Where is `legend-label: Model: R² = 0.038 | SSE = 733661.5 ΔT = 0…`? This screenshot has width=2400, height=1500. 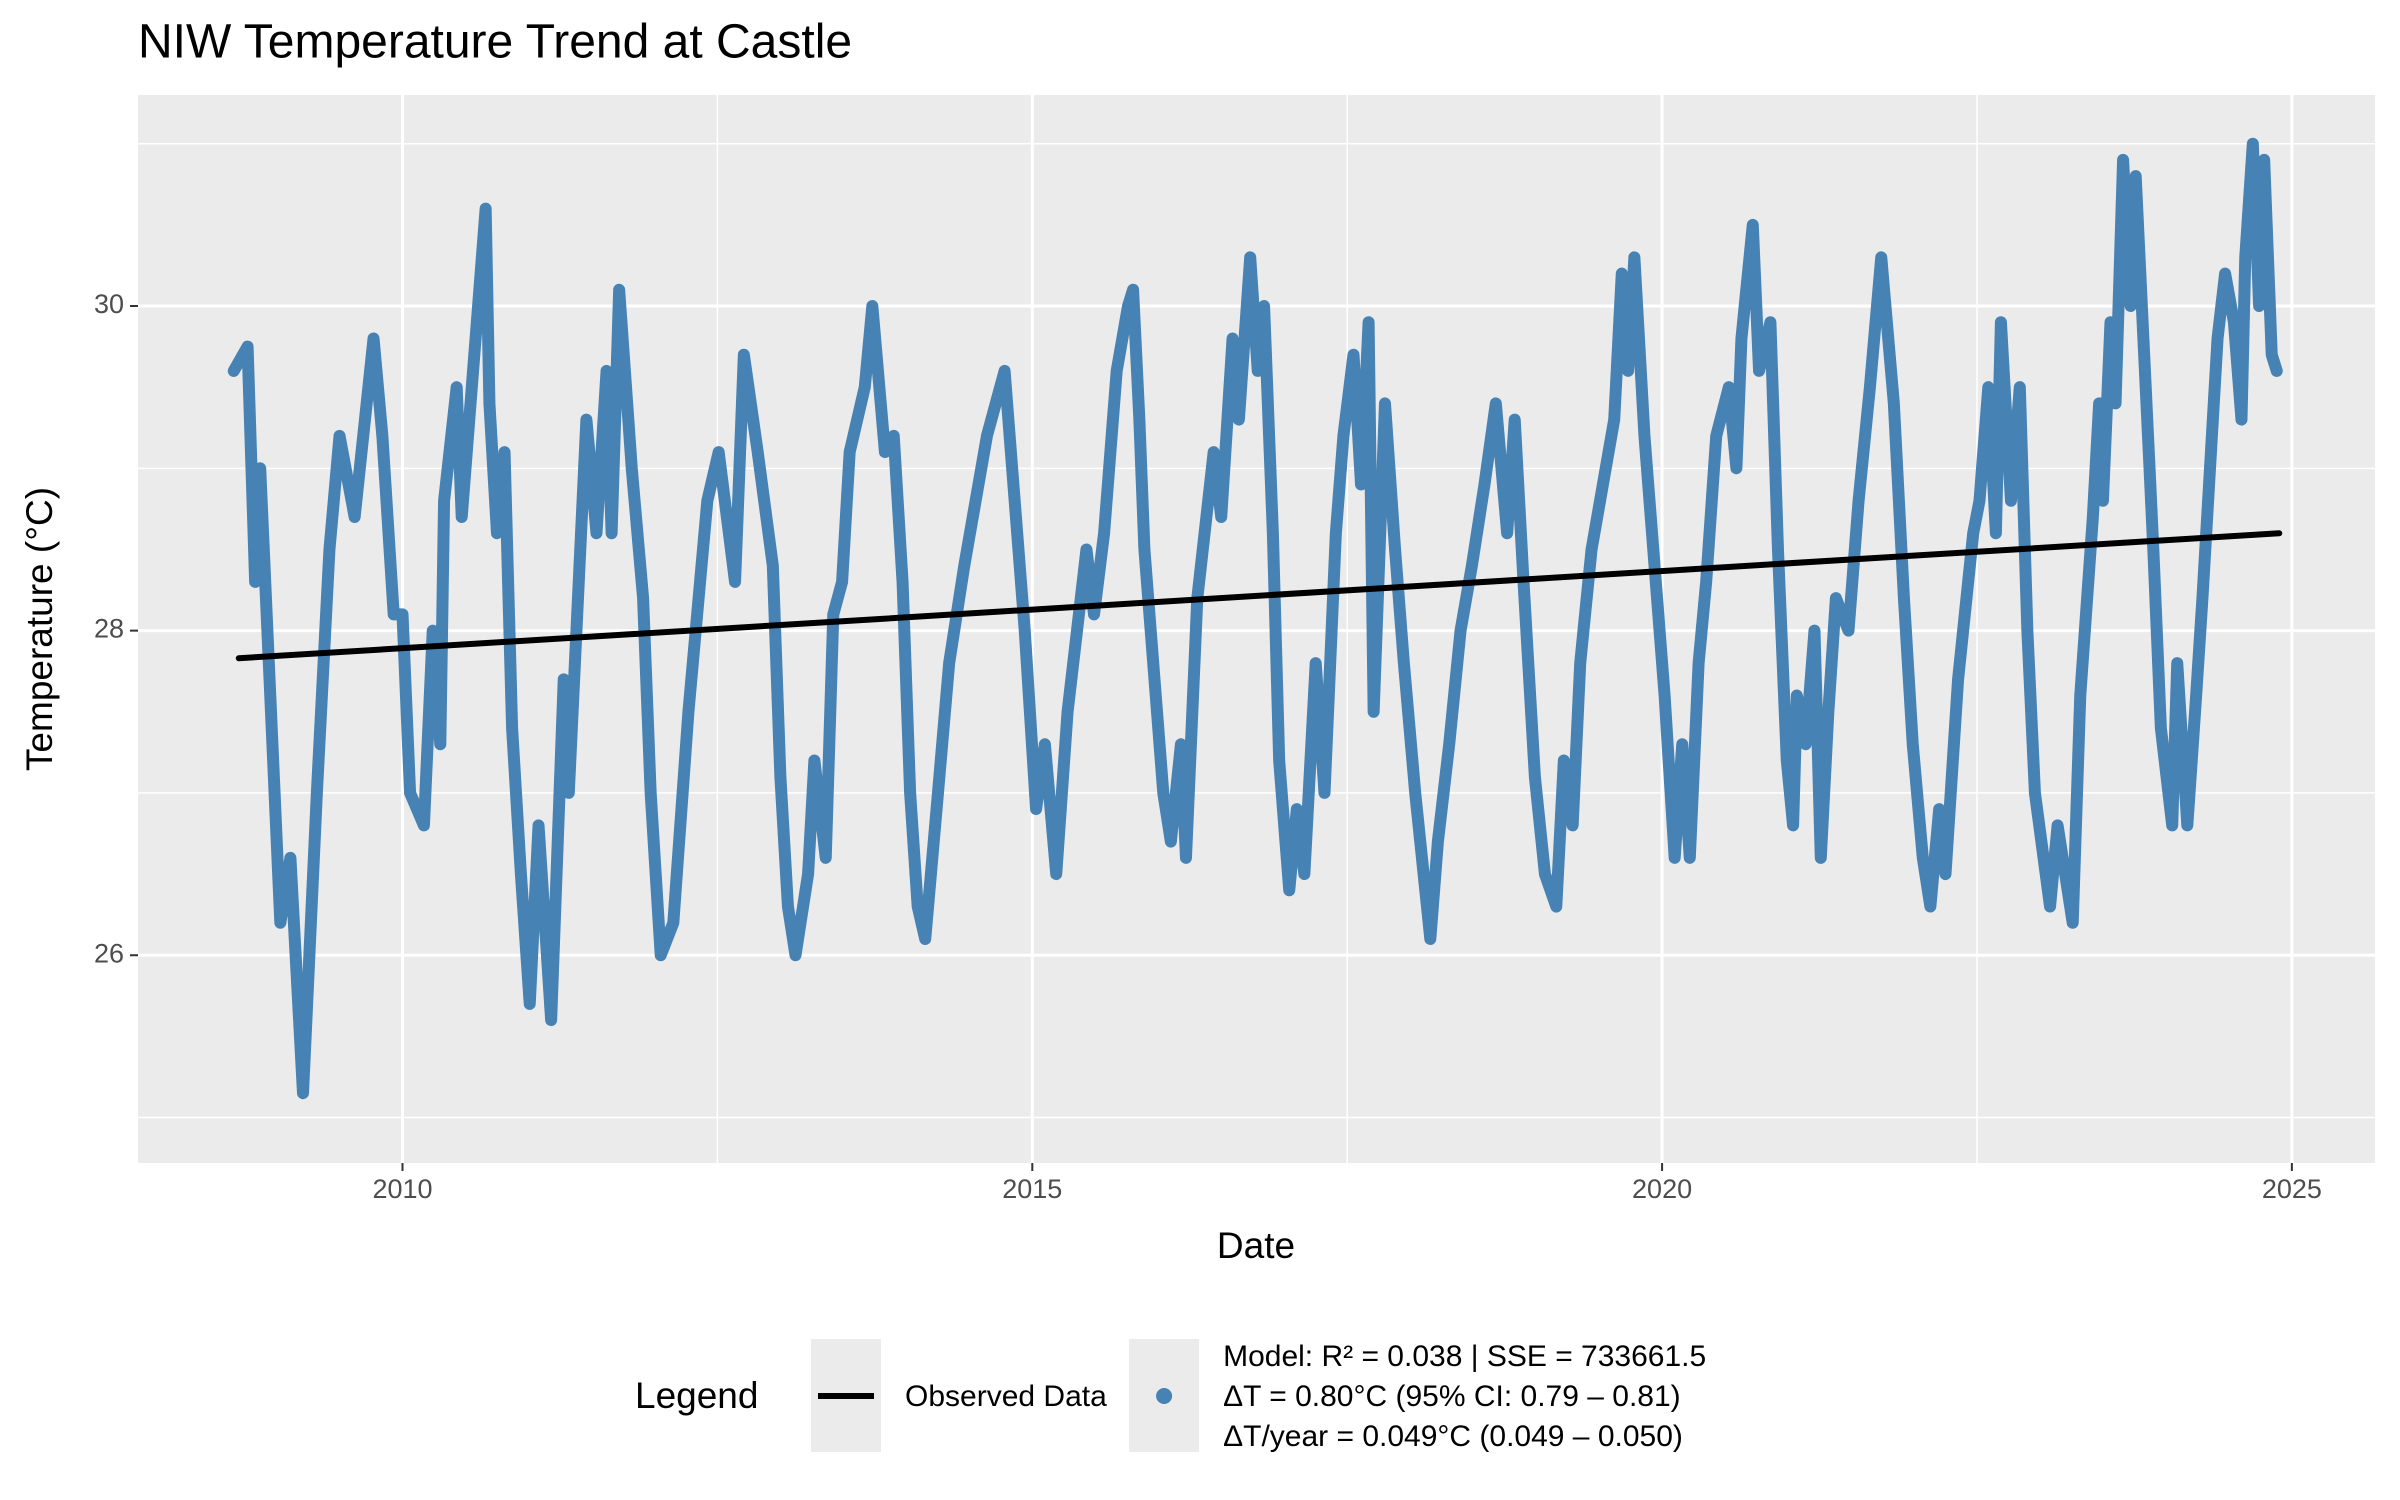 legend-label: Model: R² = 0.038 | SSE = 733661.5 ΔT = 0… is located at coordinates (1464, 1396).